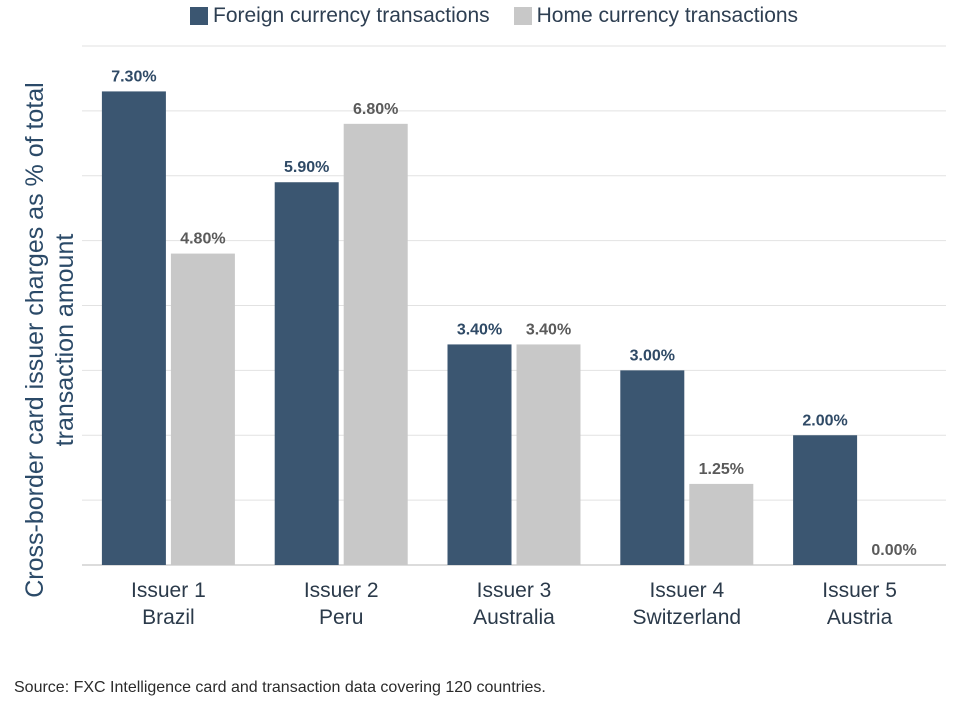 The image size is (959, 702). Describe the element at coordinates (341, 590) in the screenshot. I see `x-tick-label-2-1: Issuer 2` at that location.